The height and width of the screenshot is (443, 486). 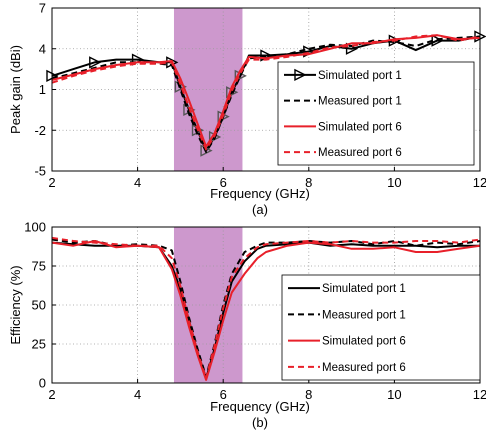 What do you see at coordinates (40, 130) in the screenshot?
I see `y-tick-label: -2` at bounding box center [40, 130].